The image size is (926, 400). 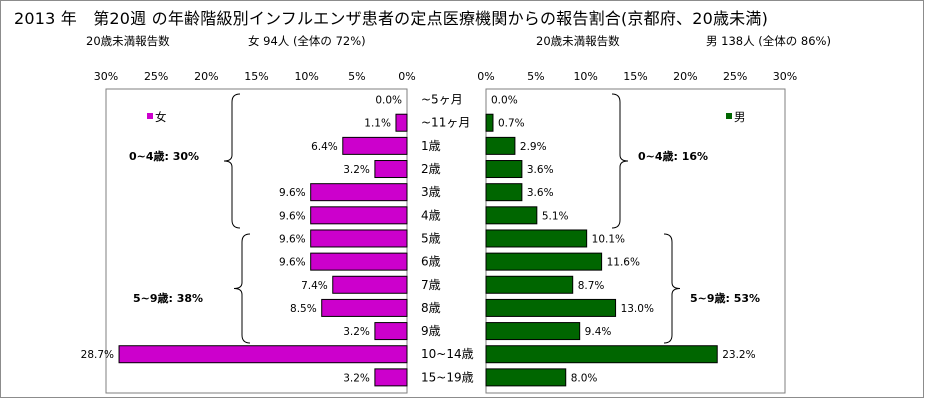 What do you see at coordinates (314, 286) in the screenshot?
I see `female-bar-label: 7.4%` at bounding box center [314, 286].